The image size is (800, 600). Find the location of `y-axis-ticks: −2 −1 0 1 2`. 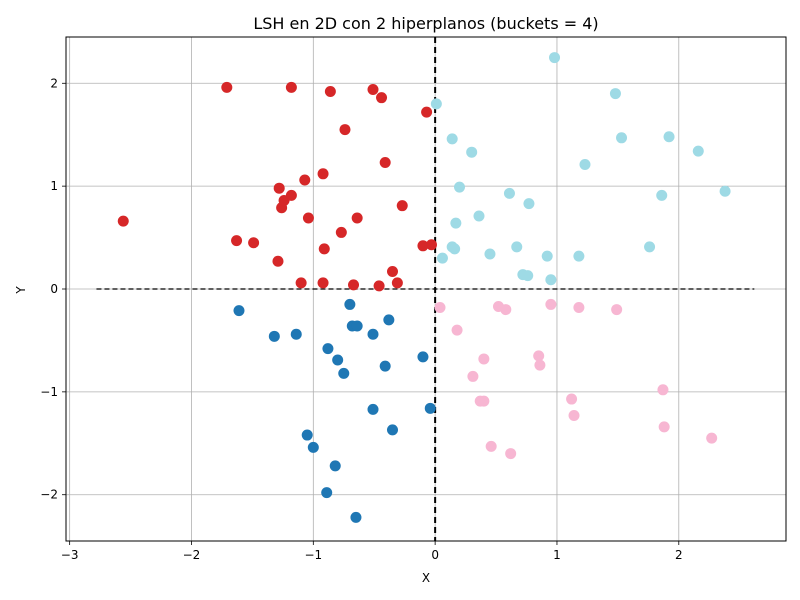

y-axis-ticks: −2 −1 0 1 2 is located at coordinates (53, 289).